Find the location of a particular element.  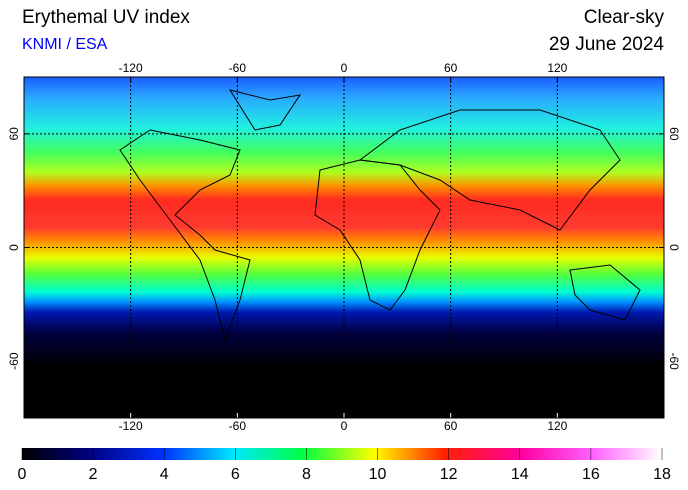

colorbar-label: 2 is located at coordinates (93, 474).